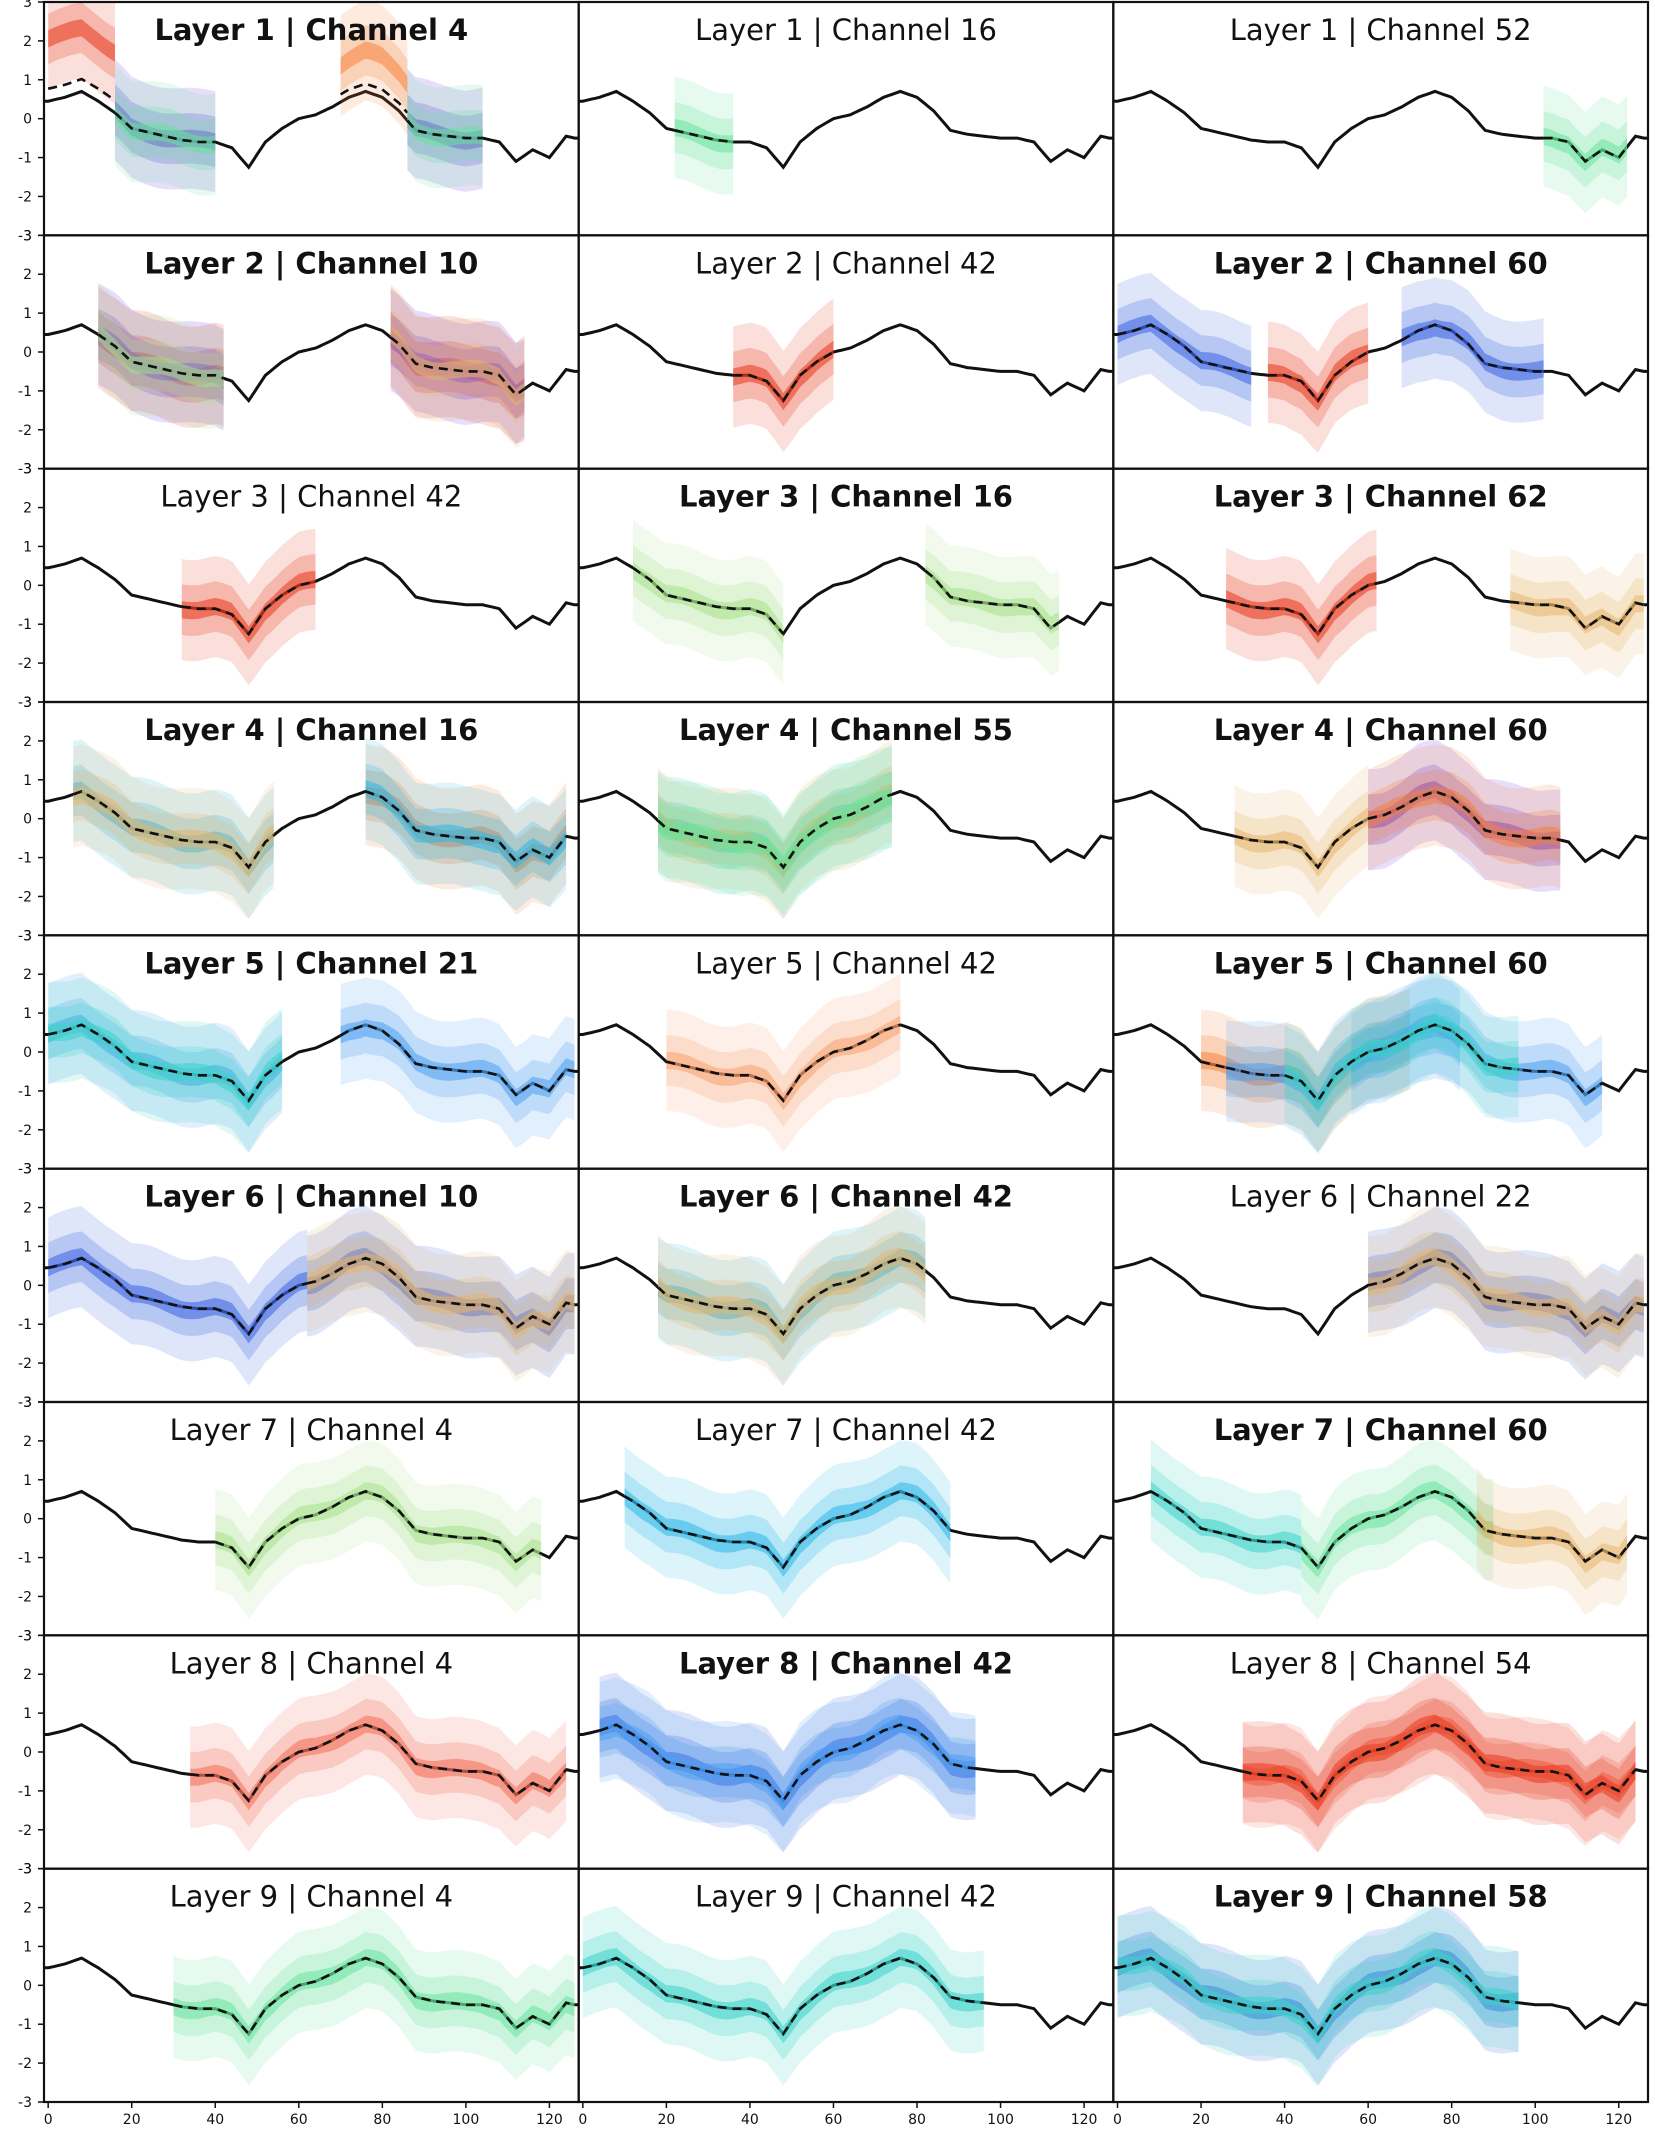 This screenshot has width=1655, height=2141. What do you see at coordinates (382, 2120) in the screenshot?
I see `x-tick-label: 80` at bounding box center [382, 2120].